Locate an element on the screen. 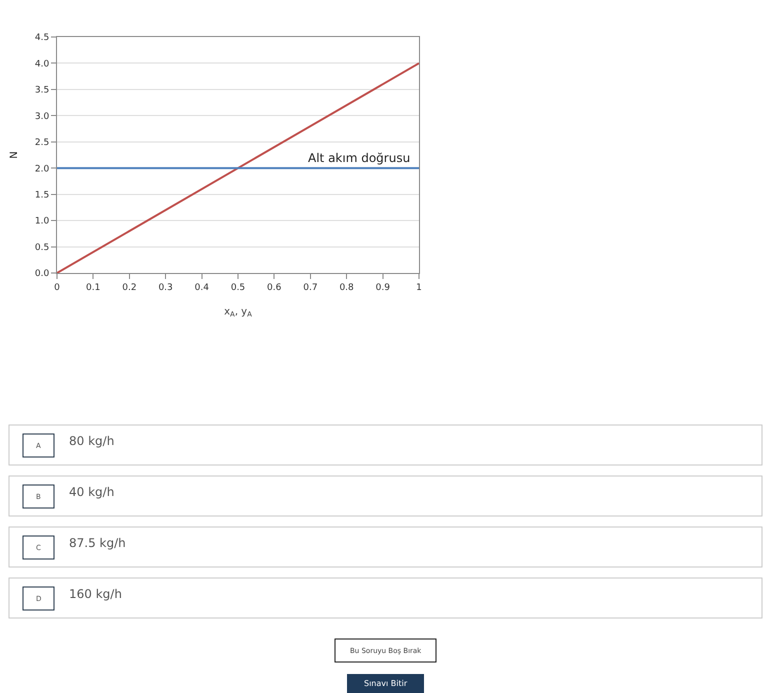 Image resolution: width=784 pixels, height=693 pixels. x-axis-title: x$_{A}$, y$_{A}$ is located at coordinates (238, 312).